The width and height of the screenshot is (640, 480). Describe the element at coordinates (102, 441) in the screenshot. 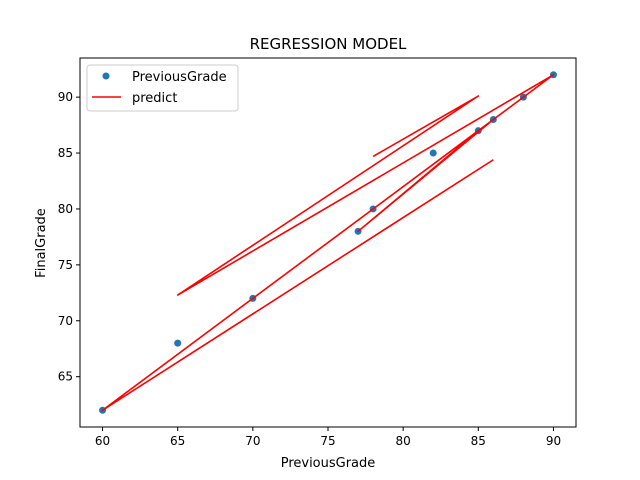

I see `x-tick-label: 60` at that location.